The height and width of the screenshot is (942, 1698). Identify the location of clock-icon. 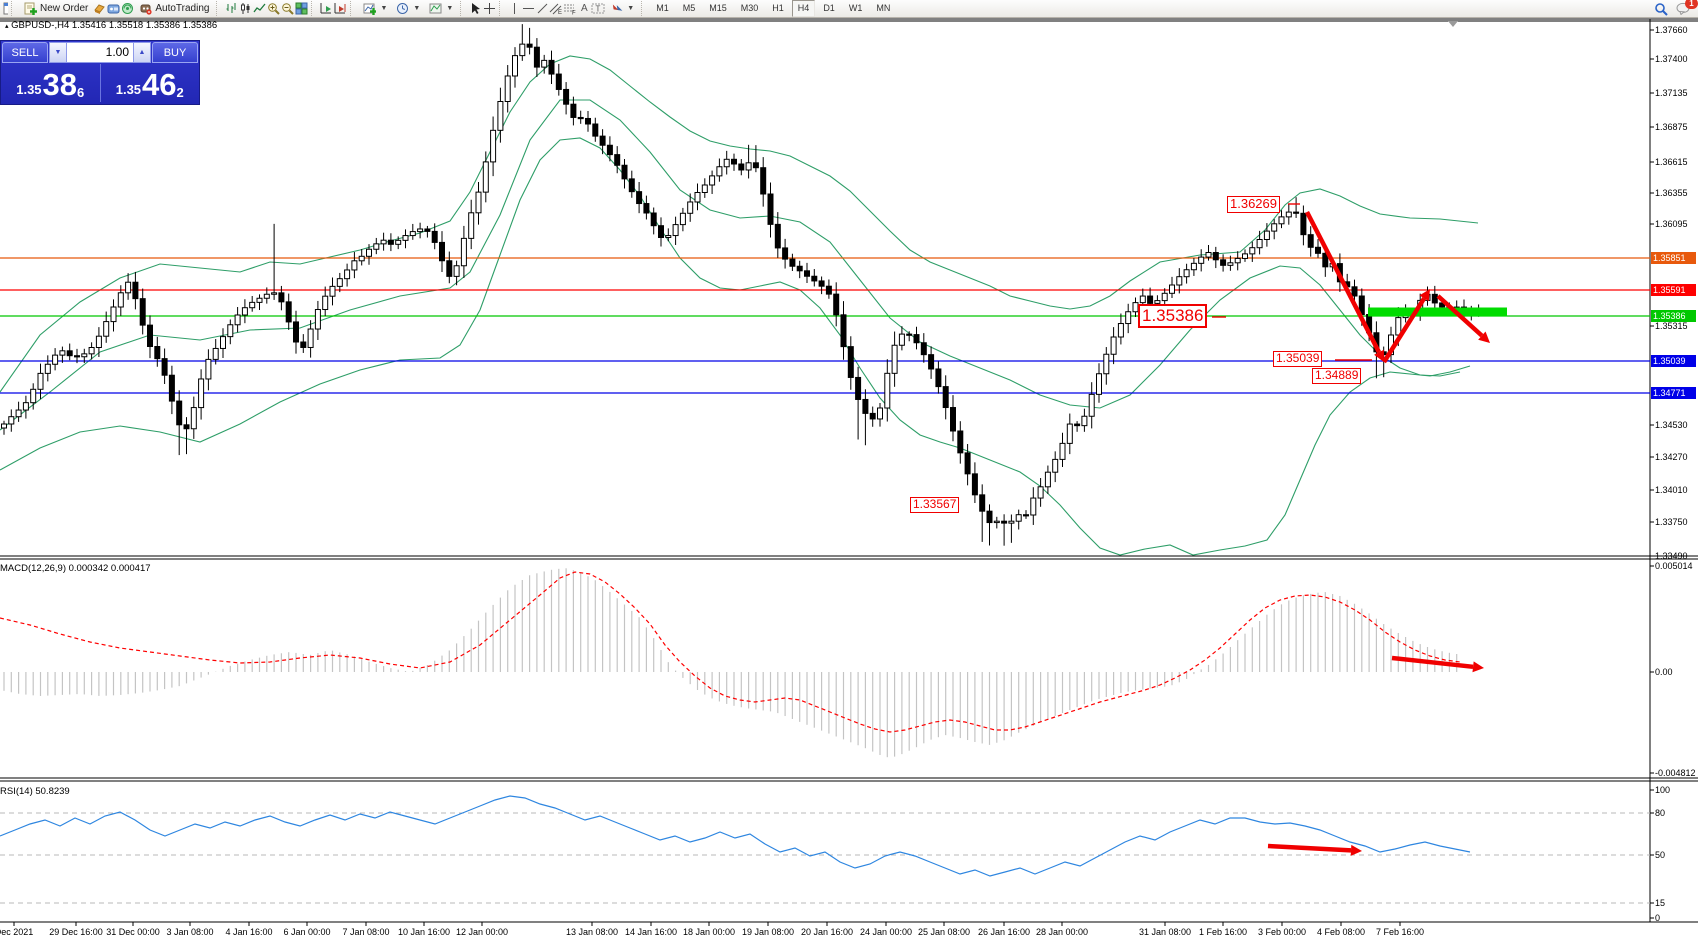
(402, 9).